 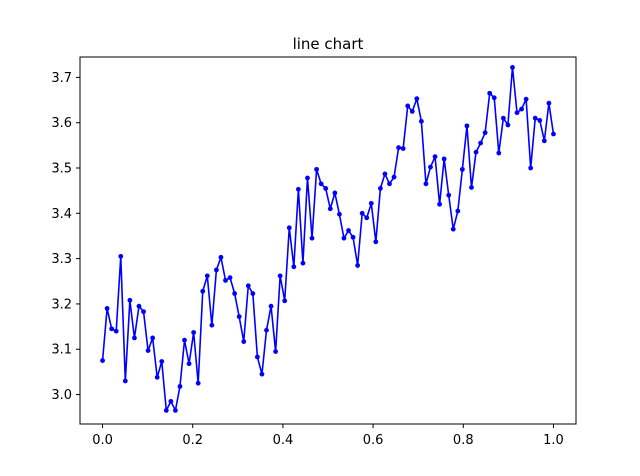 I want to click on y-tick-label: 3.2, so click(x=61, y=304).